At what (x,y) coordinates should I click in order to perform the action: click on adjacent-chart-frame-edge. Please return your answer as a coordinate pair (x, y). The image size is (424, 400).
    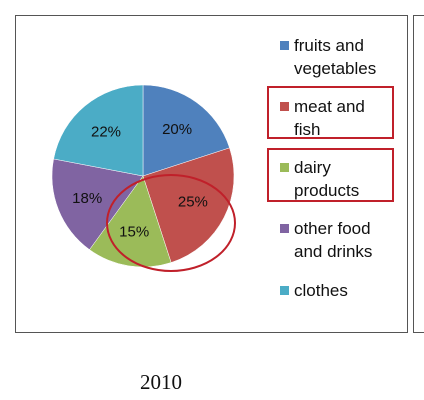
    Looking at the image, I should click on (418, 174).